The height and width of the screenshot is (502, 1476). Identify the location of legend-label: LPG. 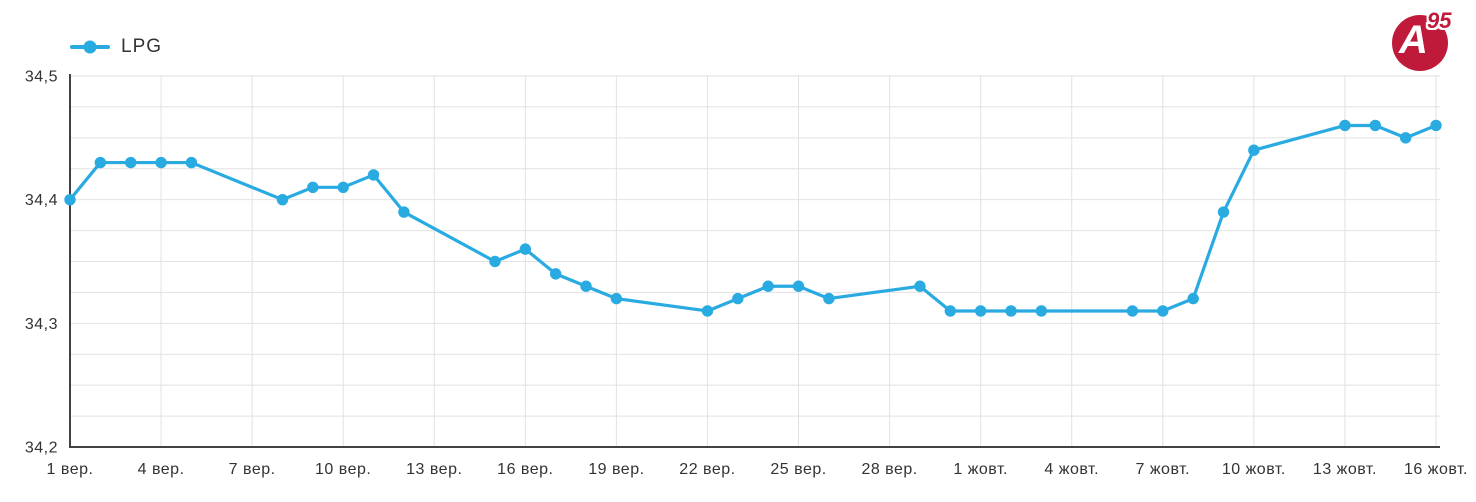
(142, 46).